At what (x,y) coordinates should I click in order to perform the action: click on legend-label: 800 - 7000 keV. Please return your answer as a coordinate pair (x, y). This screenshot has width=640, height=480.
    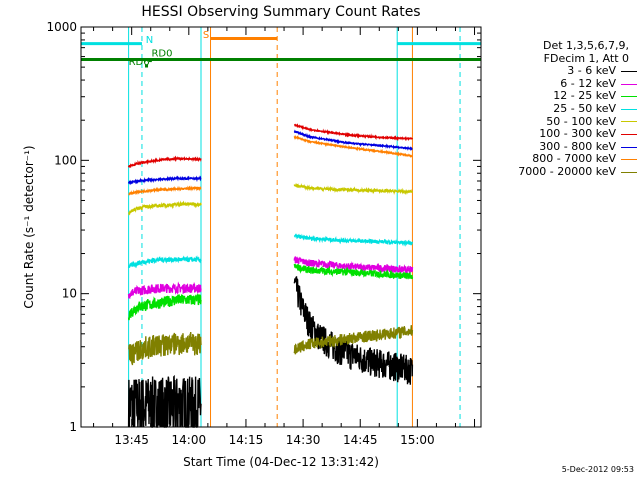
    Looking at the image, I should click on (574, 159).